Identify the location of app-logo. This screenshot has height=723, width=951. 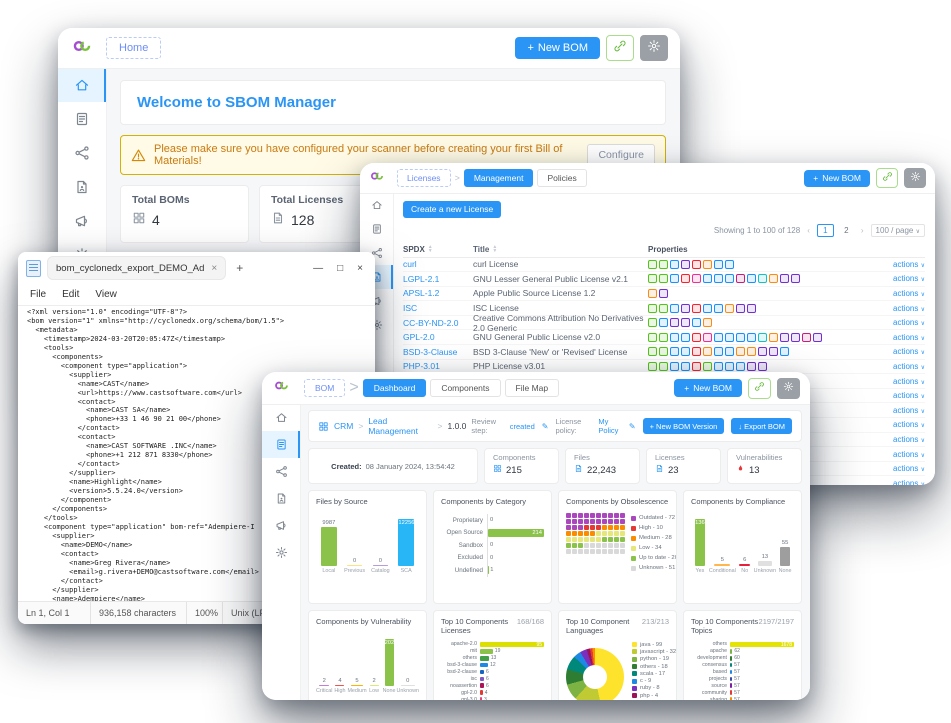
(281, 388).